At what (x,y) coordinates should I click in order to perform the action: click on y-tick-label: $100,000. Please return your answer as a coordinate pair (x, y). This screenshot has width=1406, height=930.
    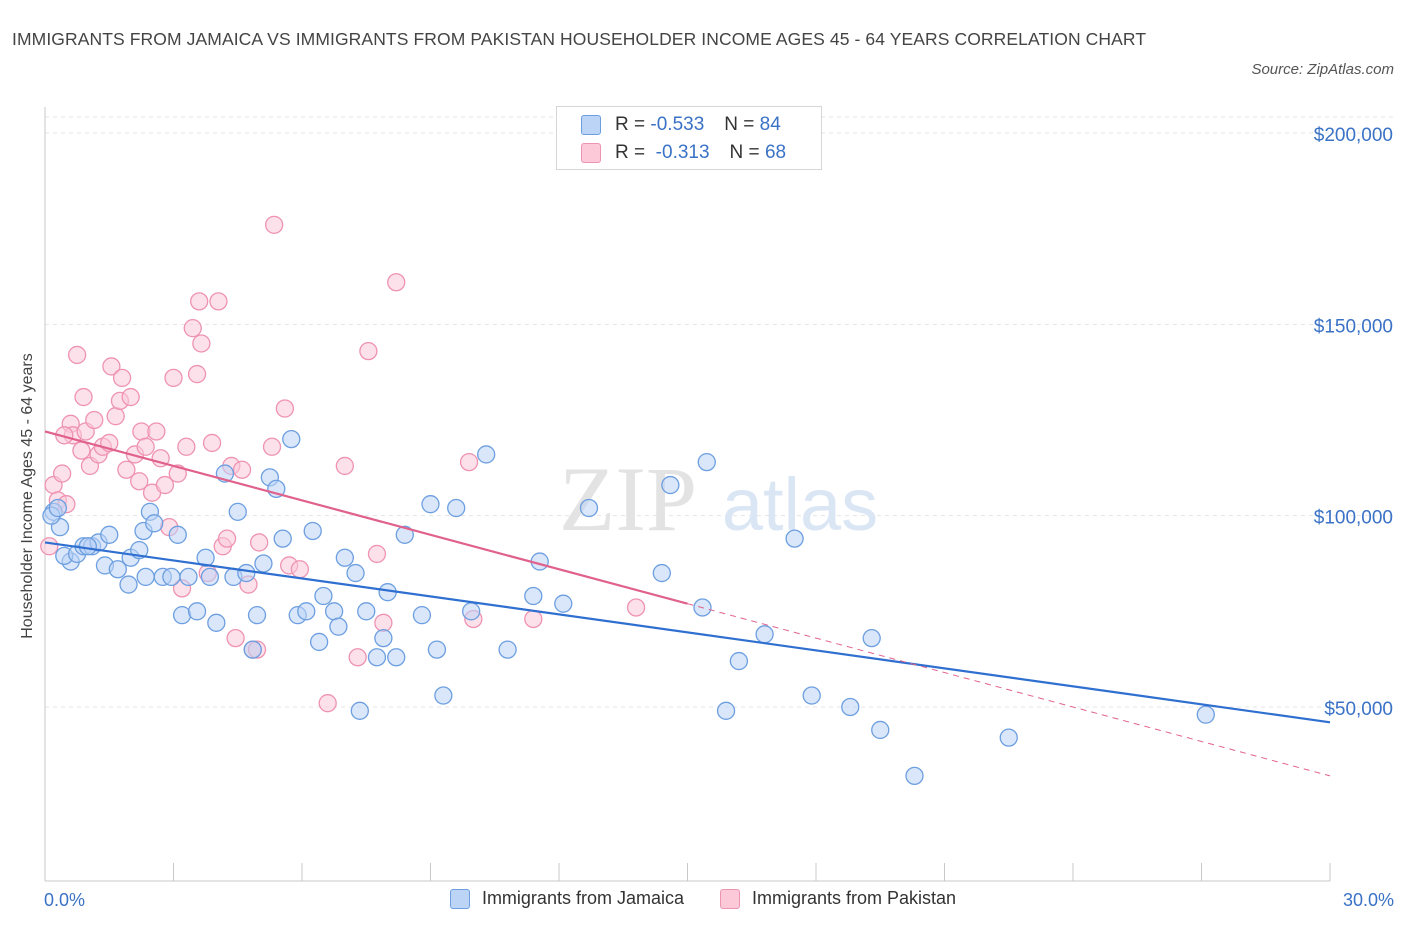
    Looking at the image, I should click on (1353, 518).